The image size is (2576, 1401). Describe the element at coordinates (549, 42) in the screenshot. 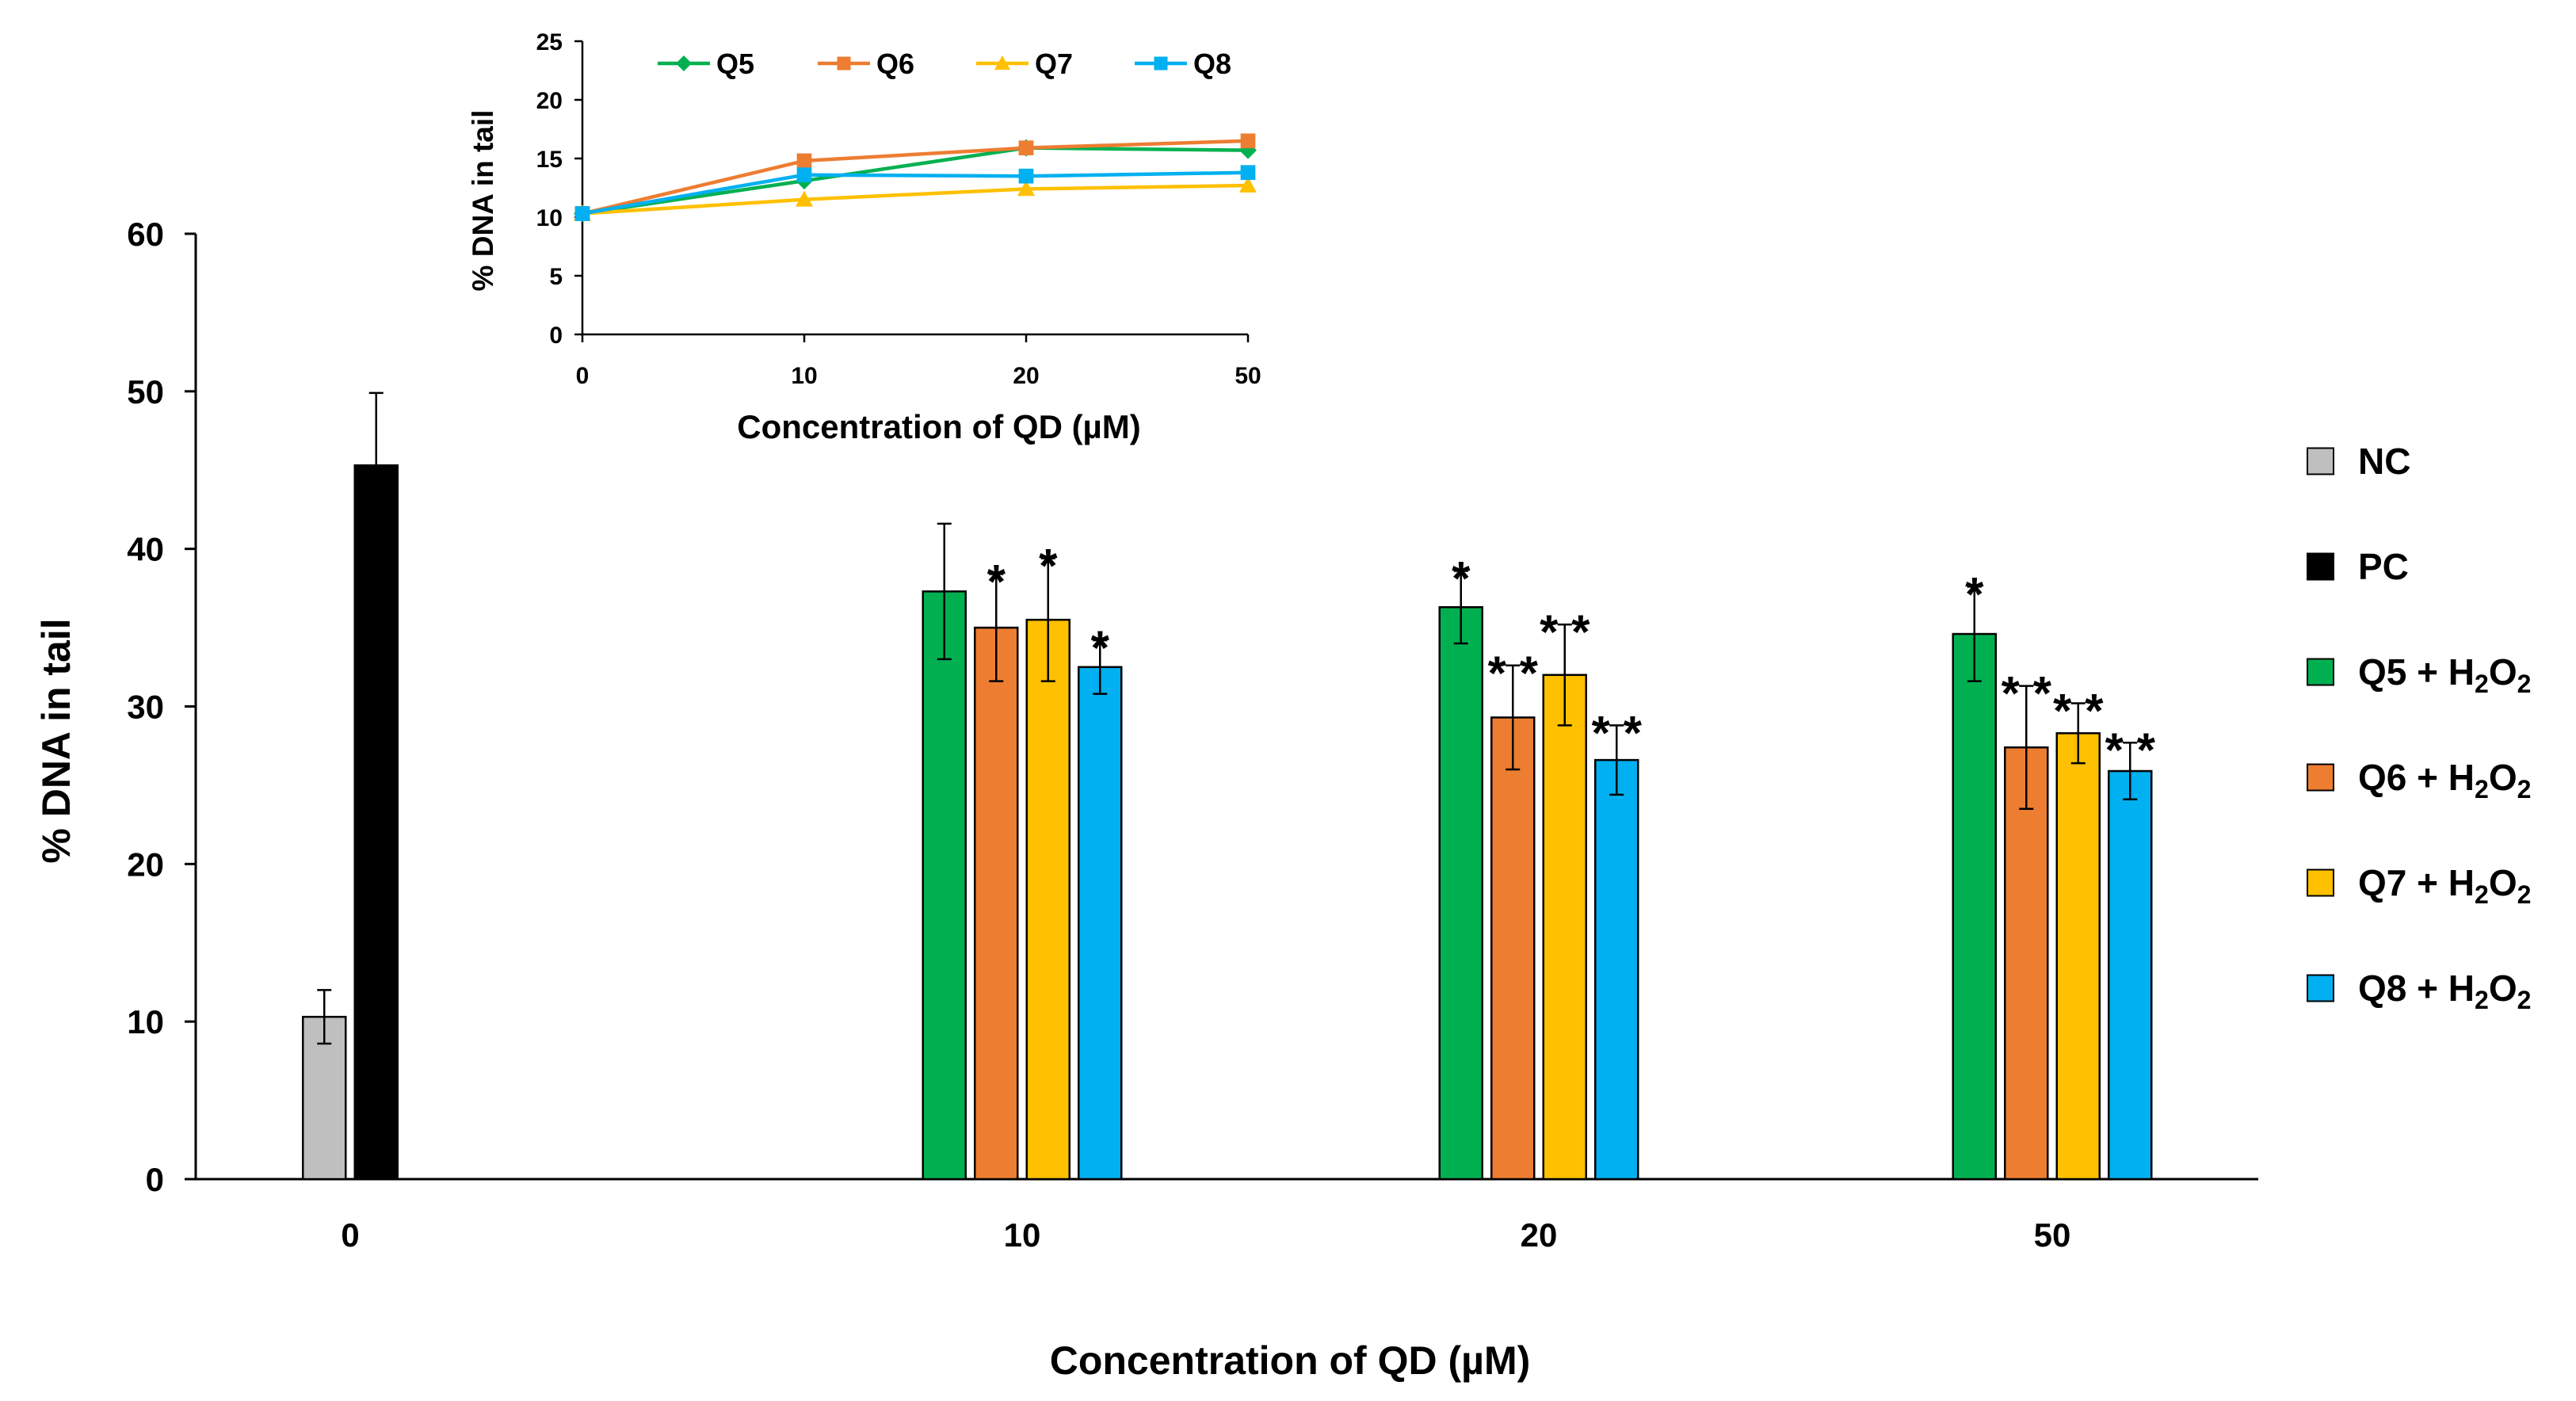

I see `inset-y-tick-label: 25` at that location.